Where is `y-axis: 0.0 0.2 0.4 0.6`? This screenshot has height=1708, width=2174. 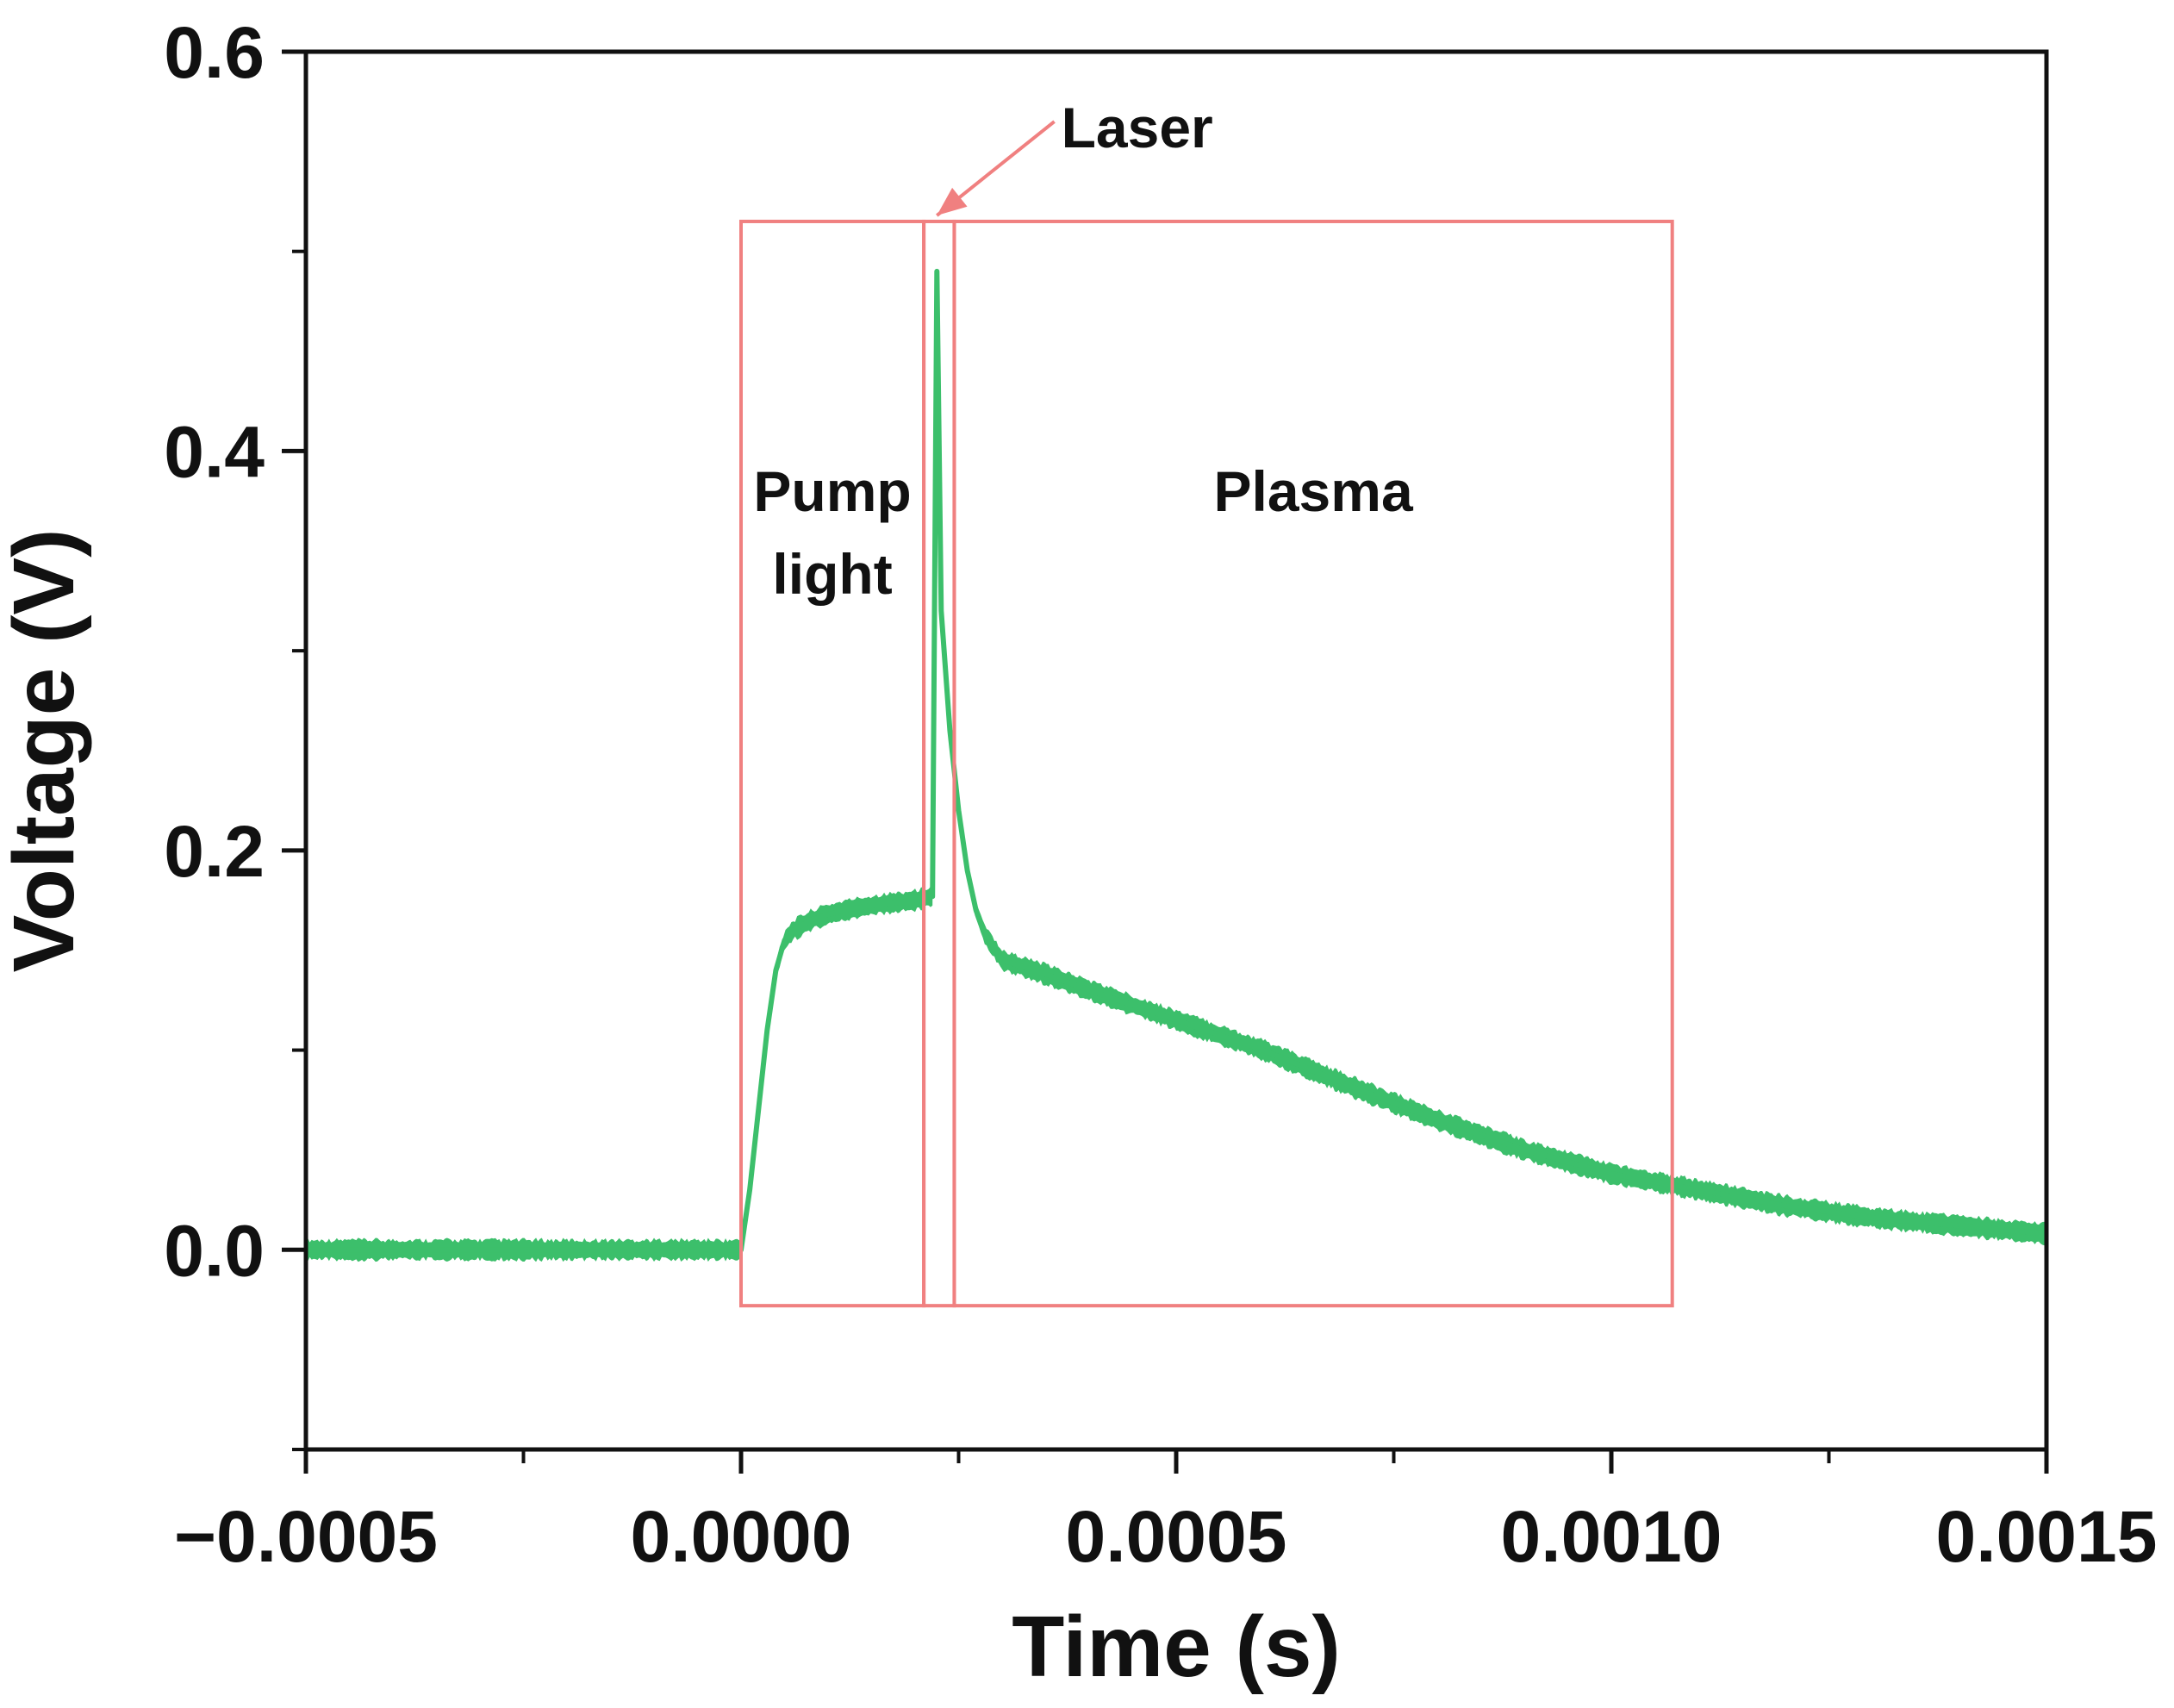 y-axis: 0.0 0.2 0.4 0.6 is located at coordinates (235, 732).